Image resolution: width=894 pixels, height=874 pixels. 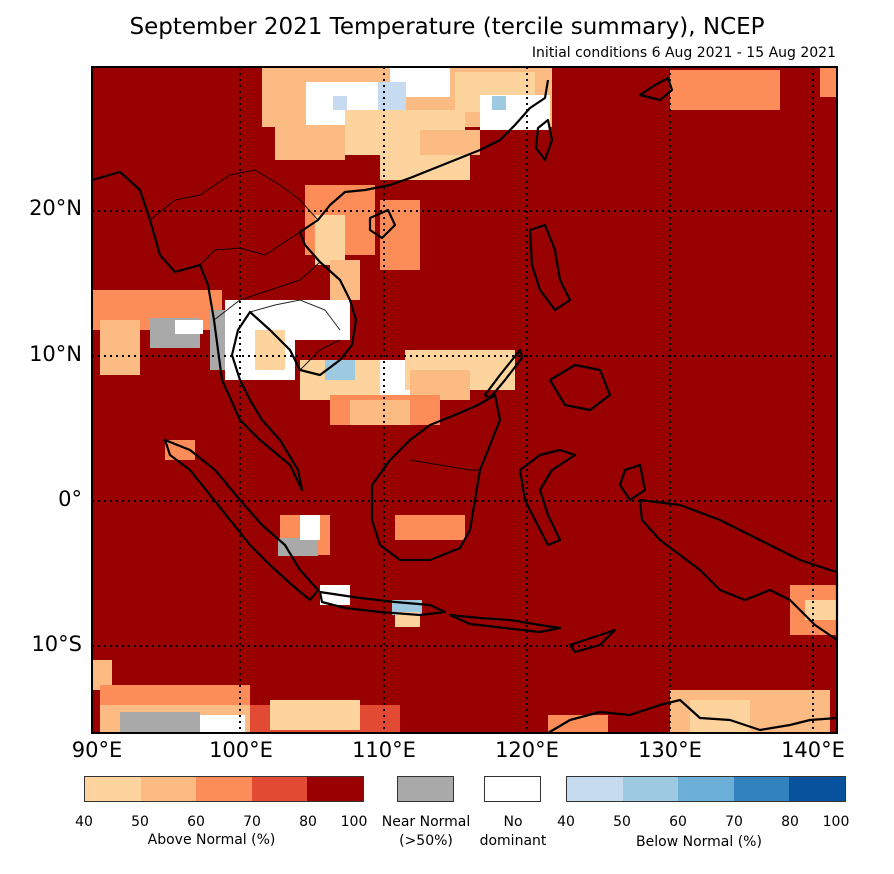 I want to click on near-normal-caption-1: Near Normal, so click(x=426, y=822).